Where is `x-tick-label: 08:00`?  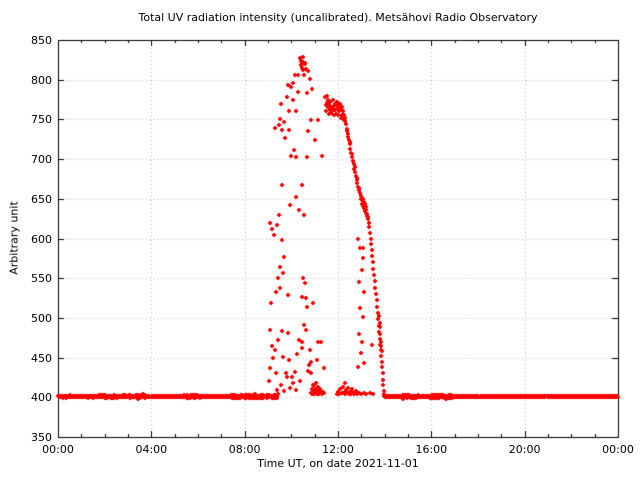 x-tick-label: 08:00 is located at coordinates (244, 449).